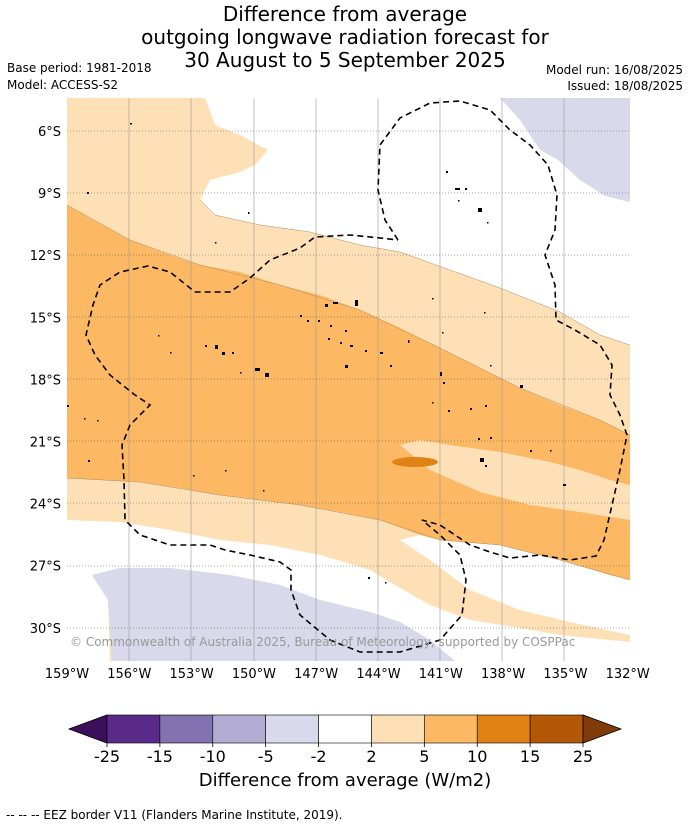 This screenshot has height=827, width=690. Describe the element at coordinates (45, 256) in the screenshot. I see `latitude-label: 12°S` at that location.